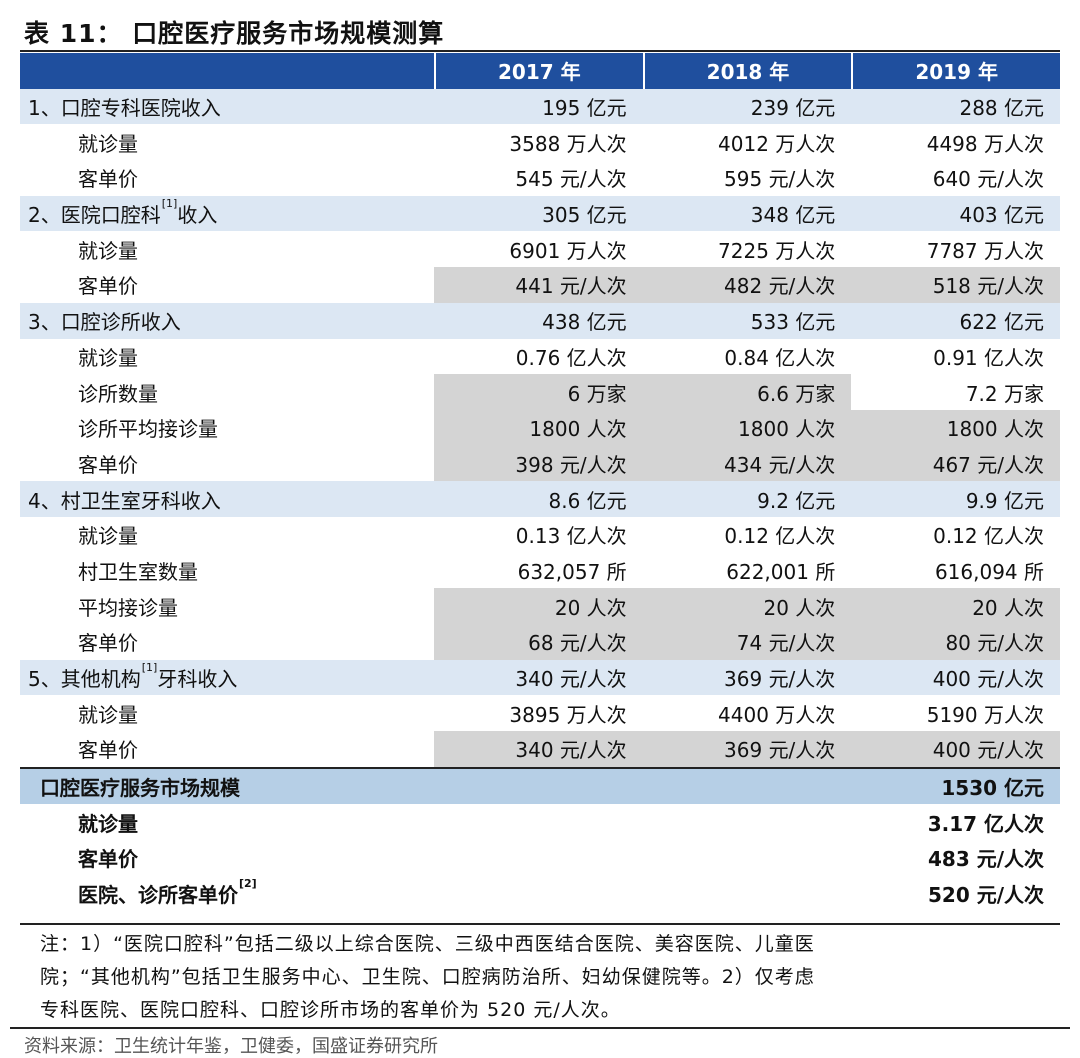 This screenshot has width=1080, height=1058. What do you see at coordinates (955, 499) in the screenshot?
I see `cell-2019: 9.9 亿元` at bounding box center [955, 499].